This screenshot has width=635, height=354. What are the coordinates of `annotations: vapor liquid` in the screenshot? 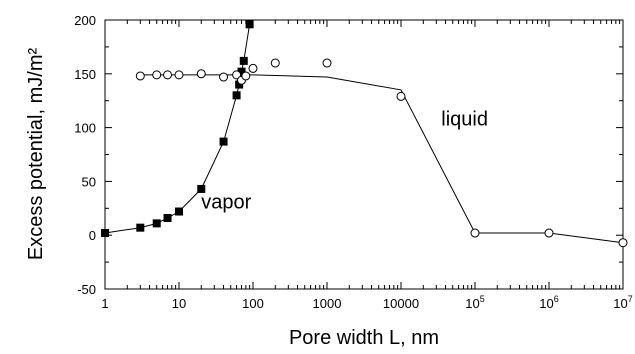 It's located at (344, 160).